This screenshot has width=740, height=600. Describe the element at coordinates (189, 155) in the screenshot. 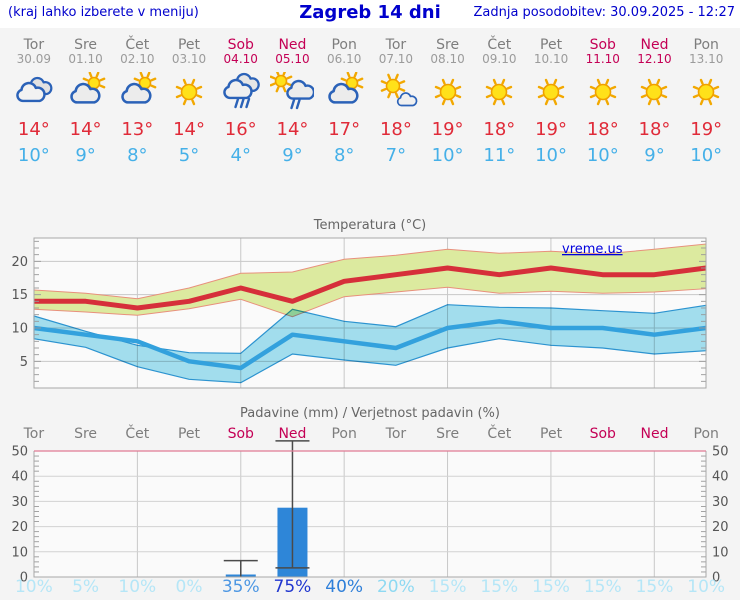

I see `min-temperature: 5°` at that location.